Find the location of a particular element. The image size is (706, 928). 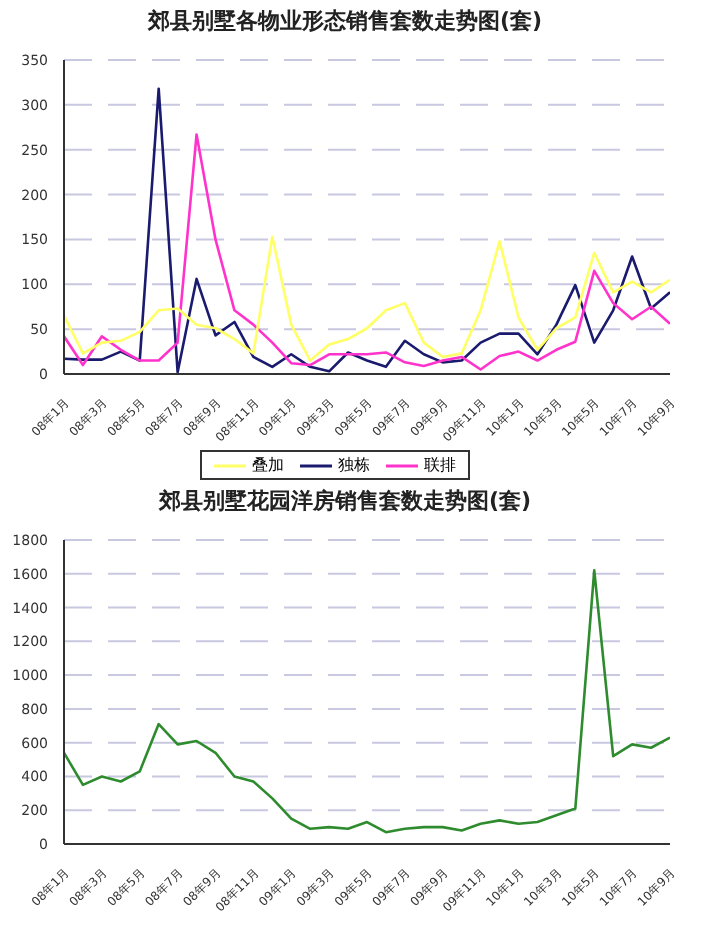

chart-title: 郊县别墅花园洋房销售套数走势图(套) is located at coordinates (345, 502).